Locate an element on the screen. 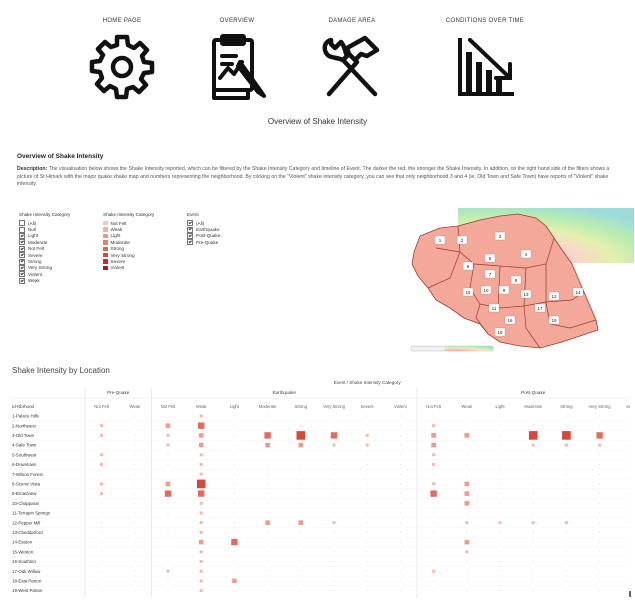 The height and width of the screenshot is (603, 635). neighborhood-label: 6 is located at coordinates (468, 266).